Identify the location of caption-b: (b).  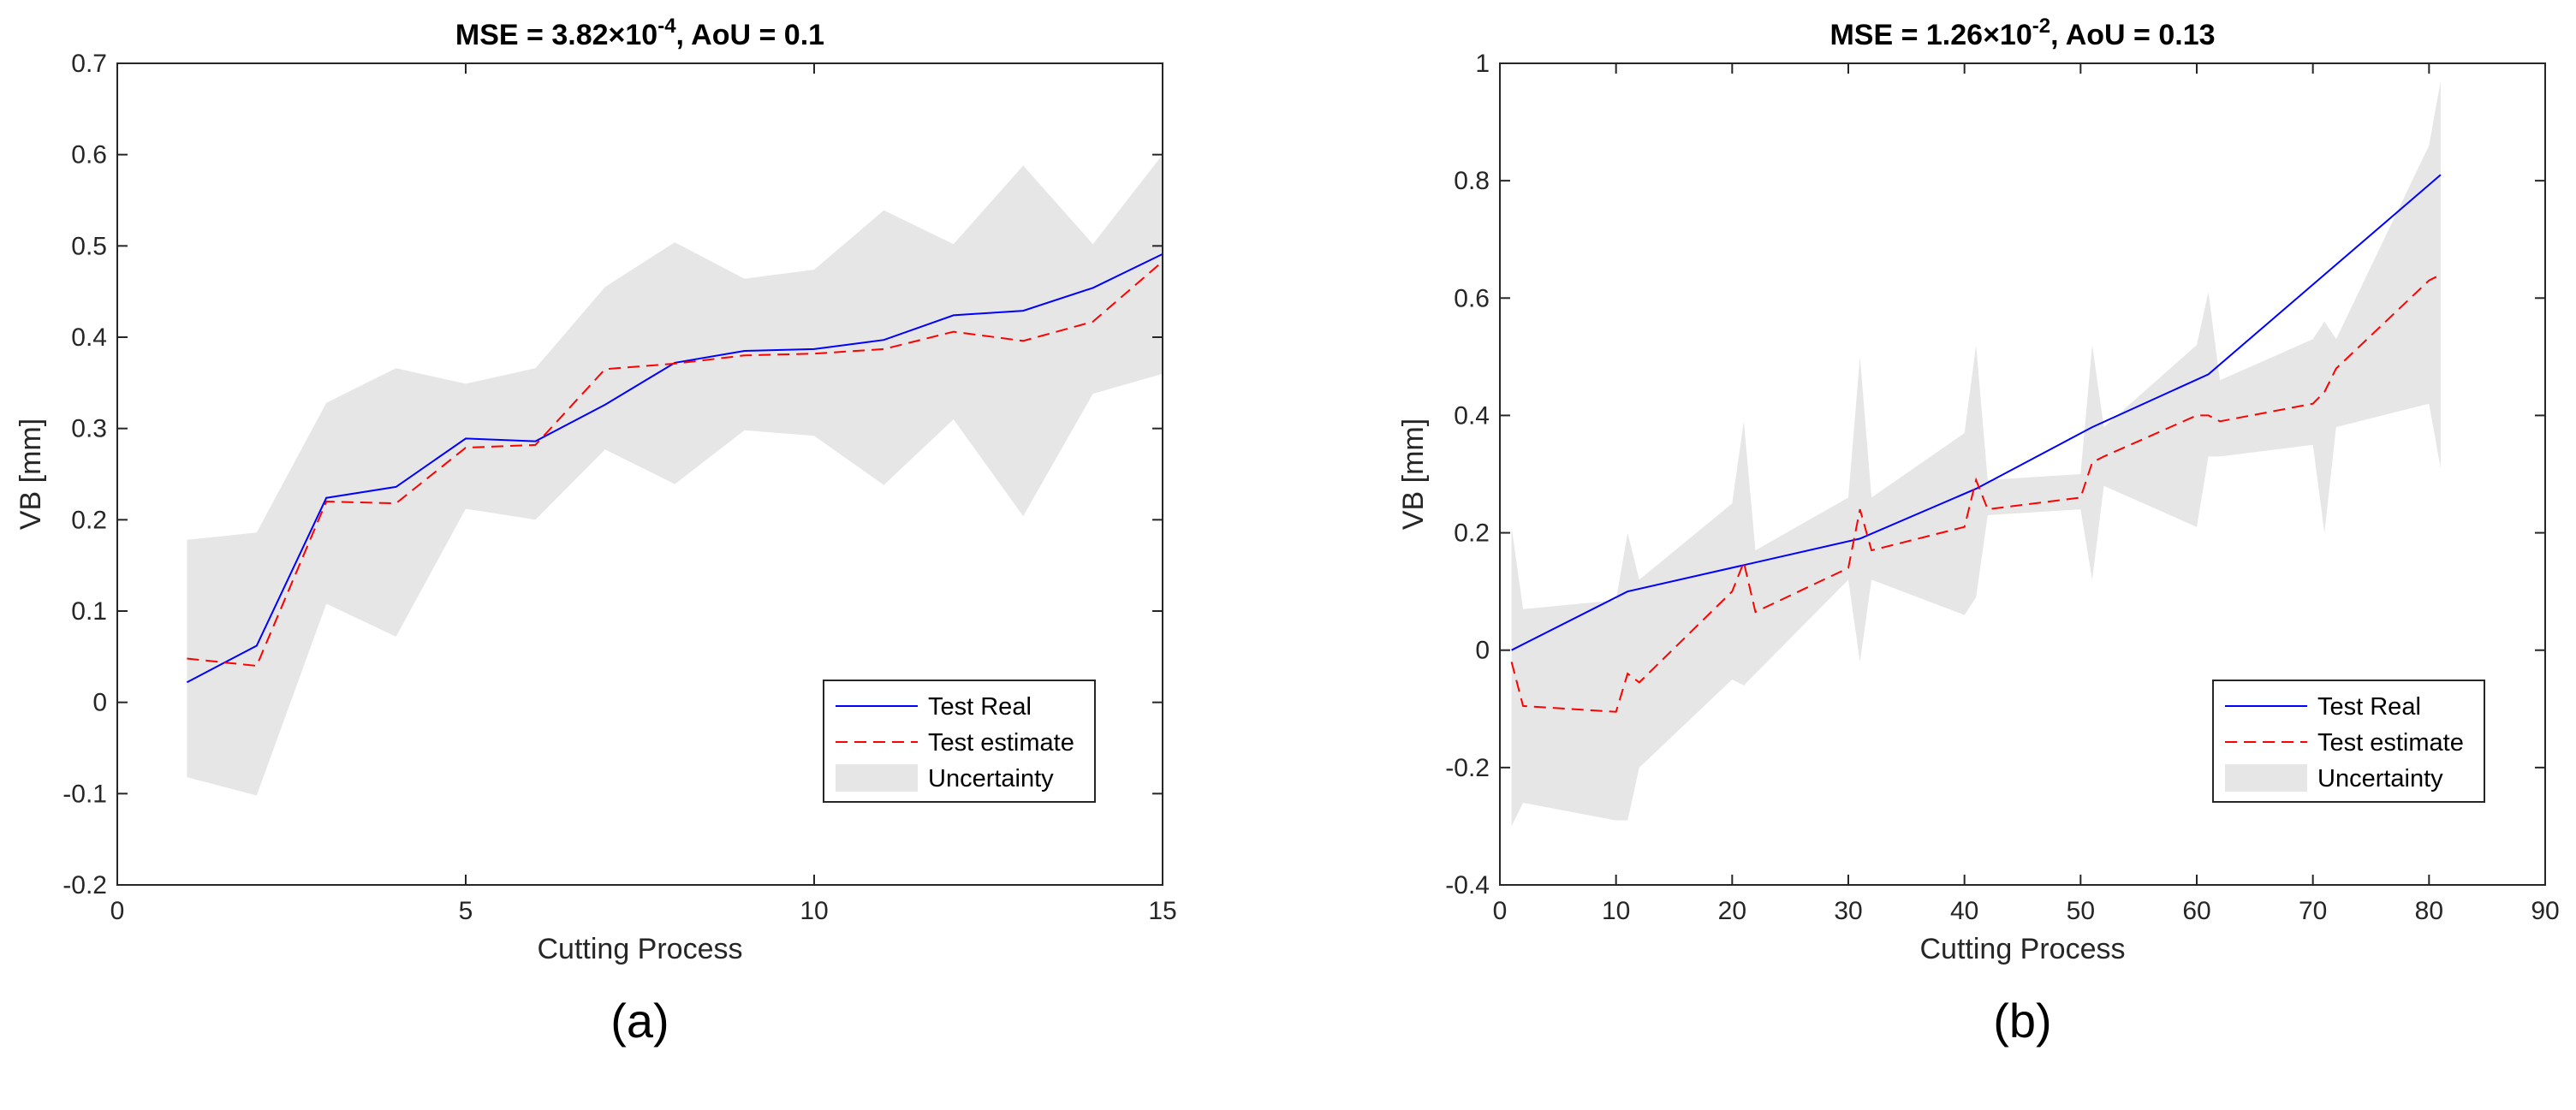
(2022, 1021).